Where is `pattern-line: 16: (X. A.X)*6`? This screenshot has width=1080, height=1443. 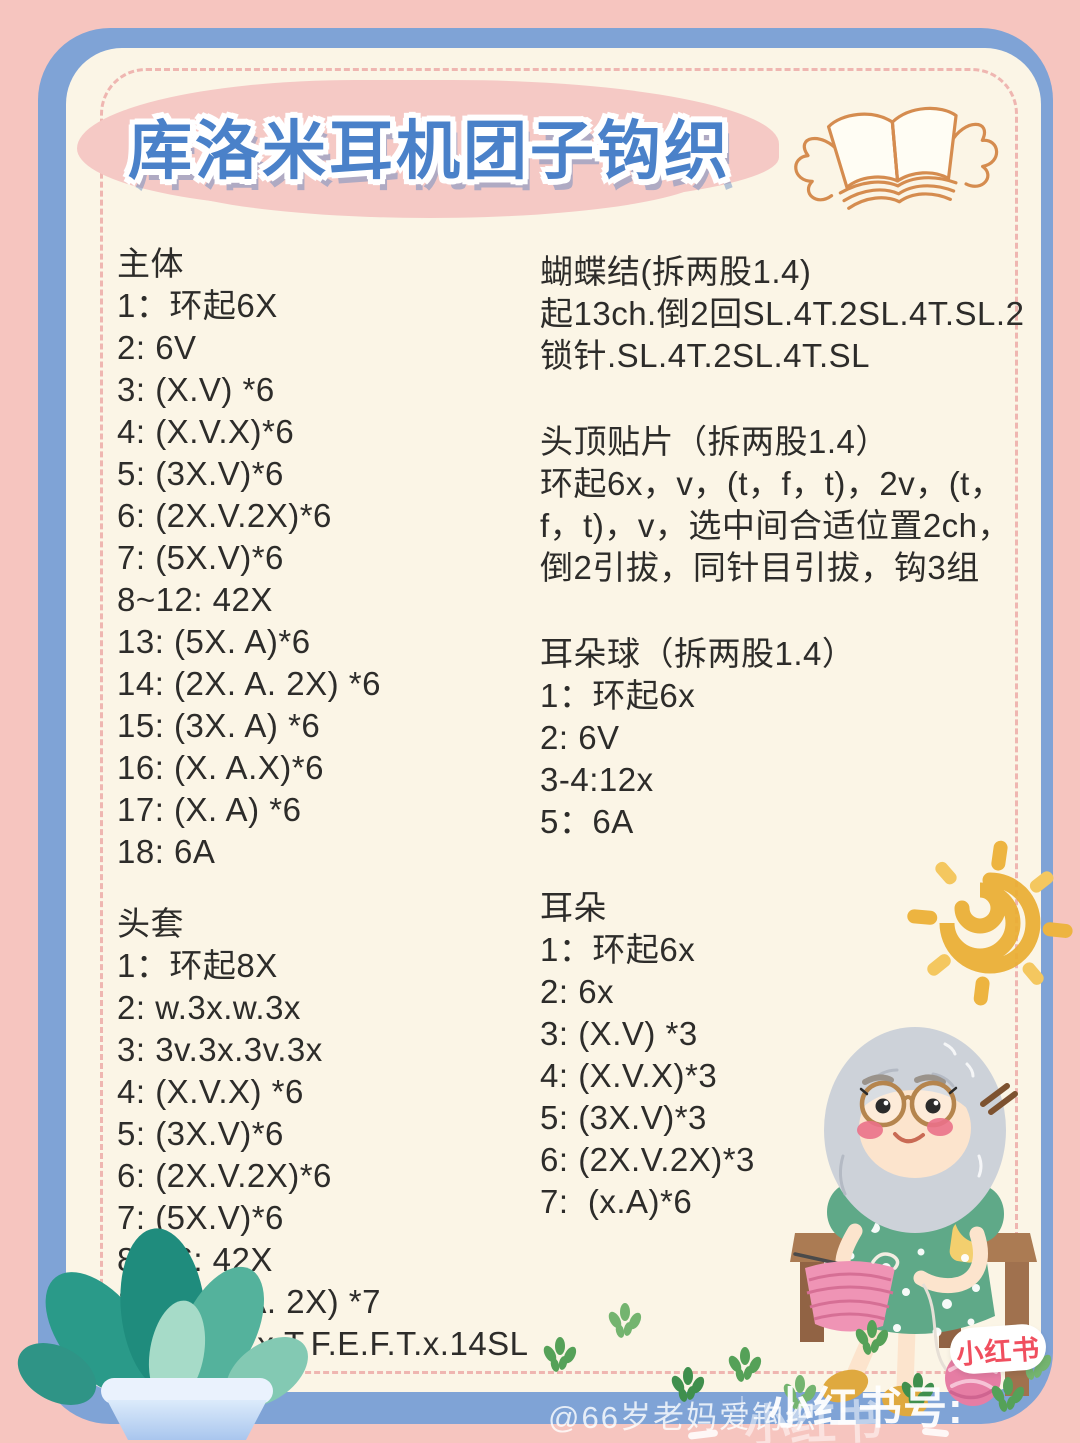 pattern-line: 16: (X. A.X)*6 is located at coordinates (220, 767).